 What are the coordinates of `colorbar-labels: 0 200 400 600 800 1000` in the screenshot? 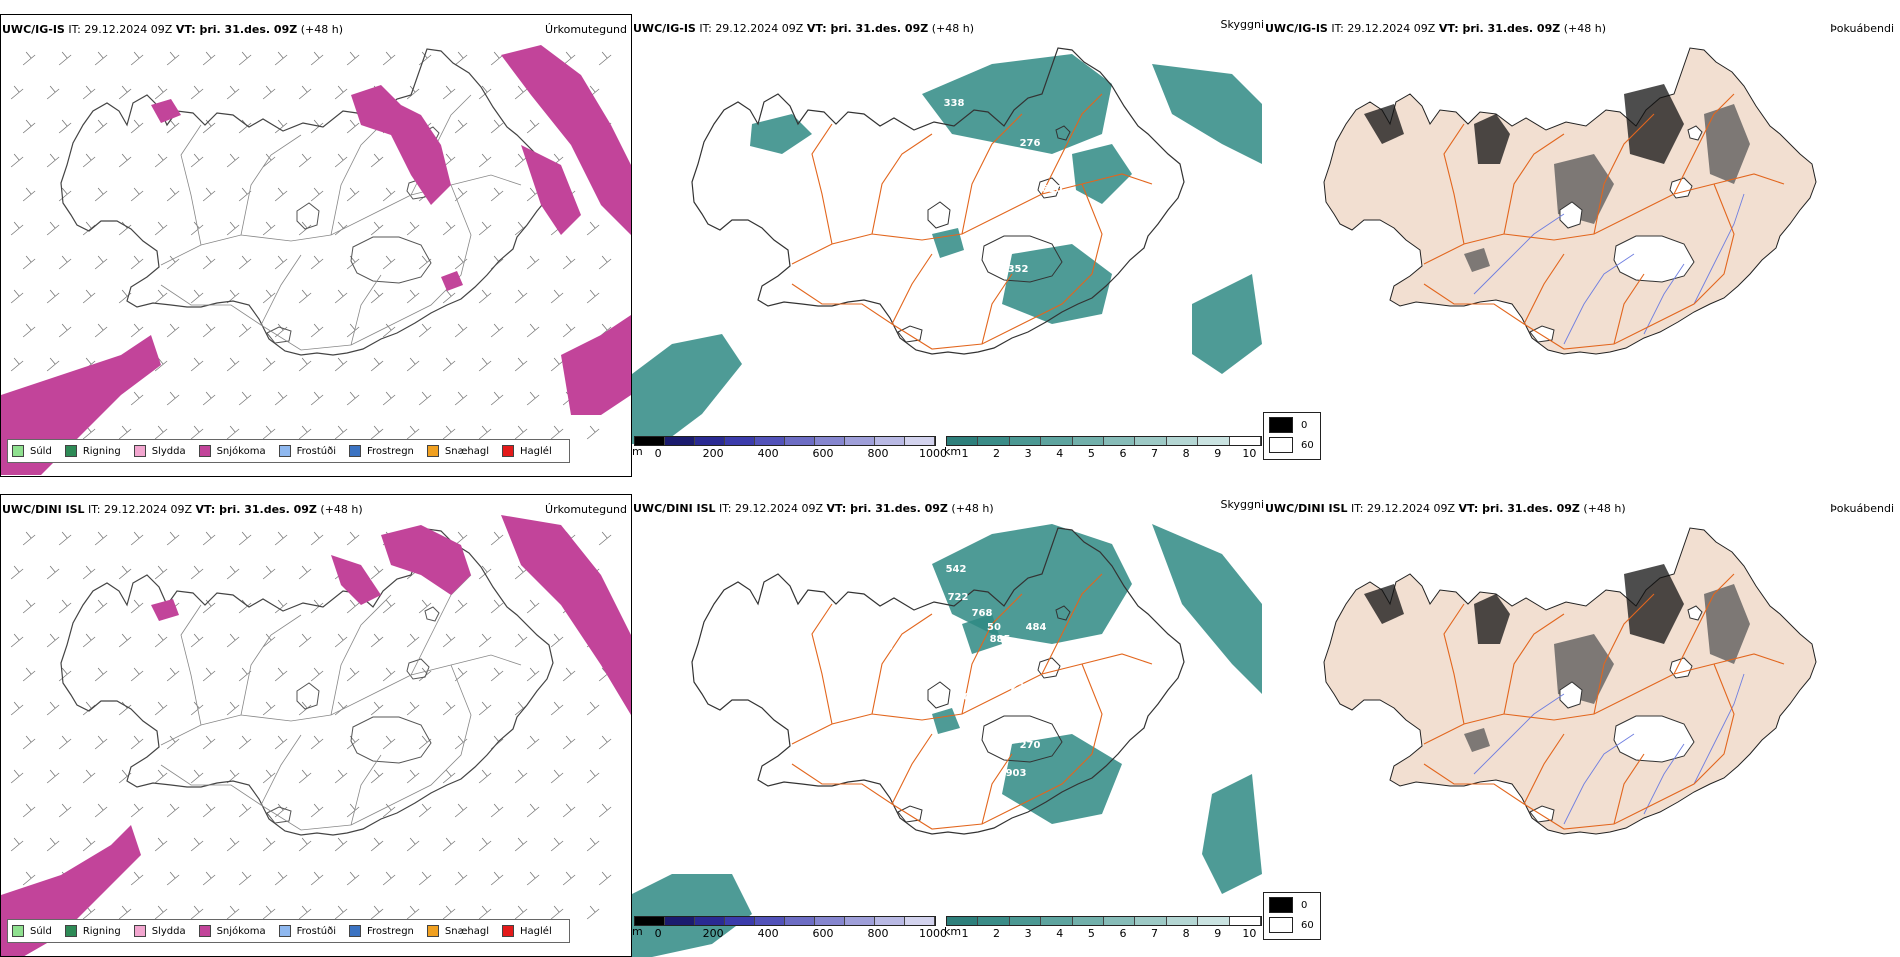 It's located at (790, 454).